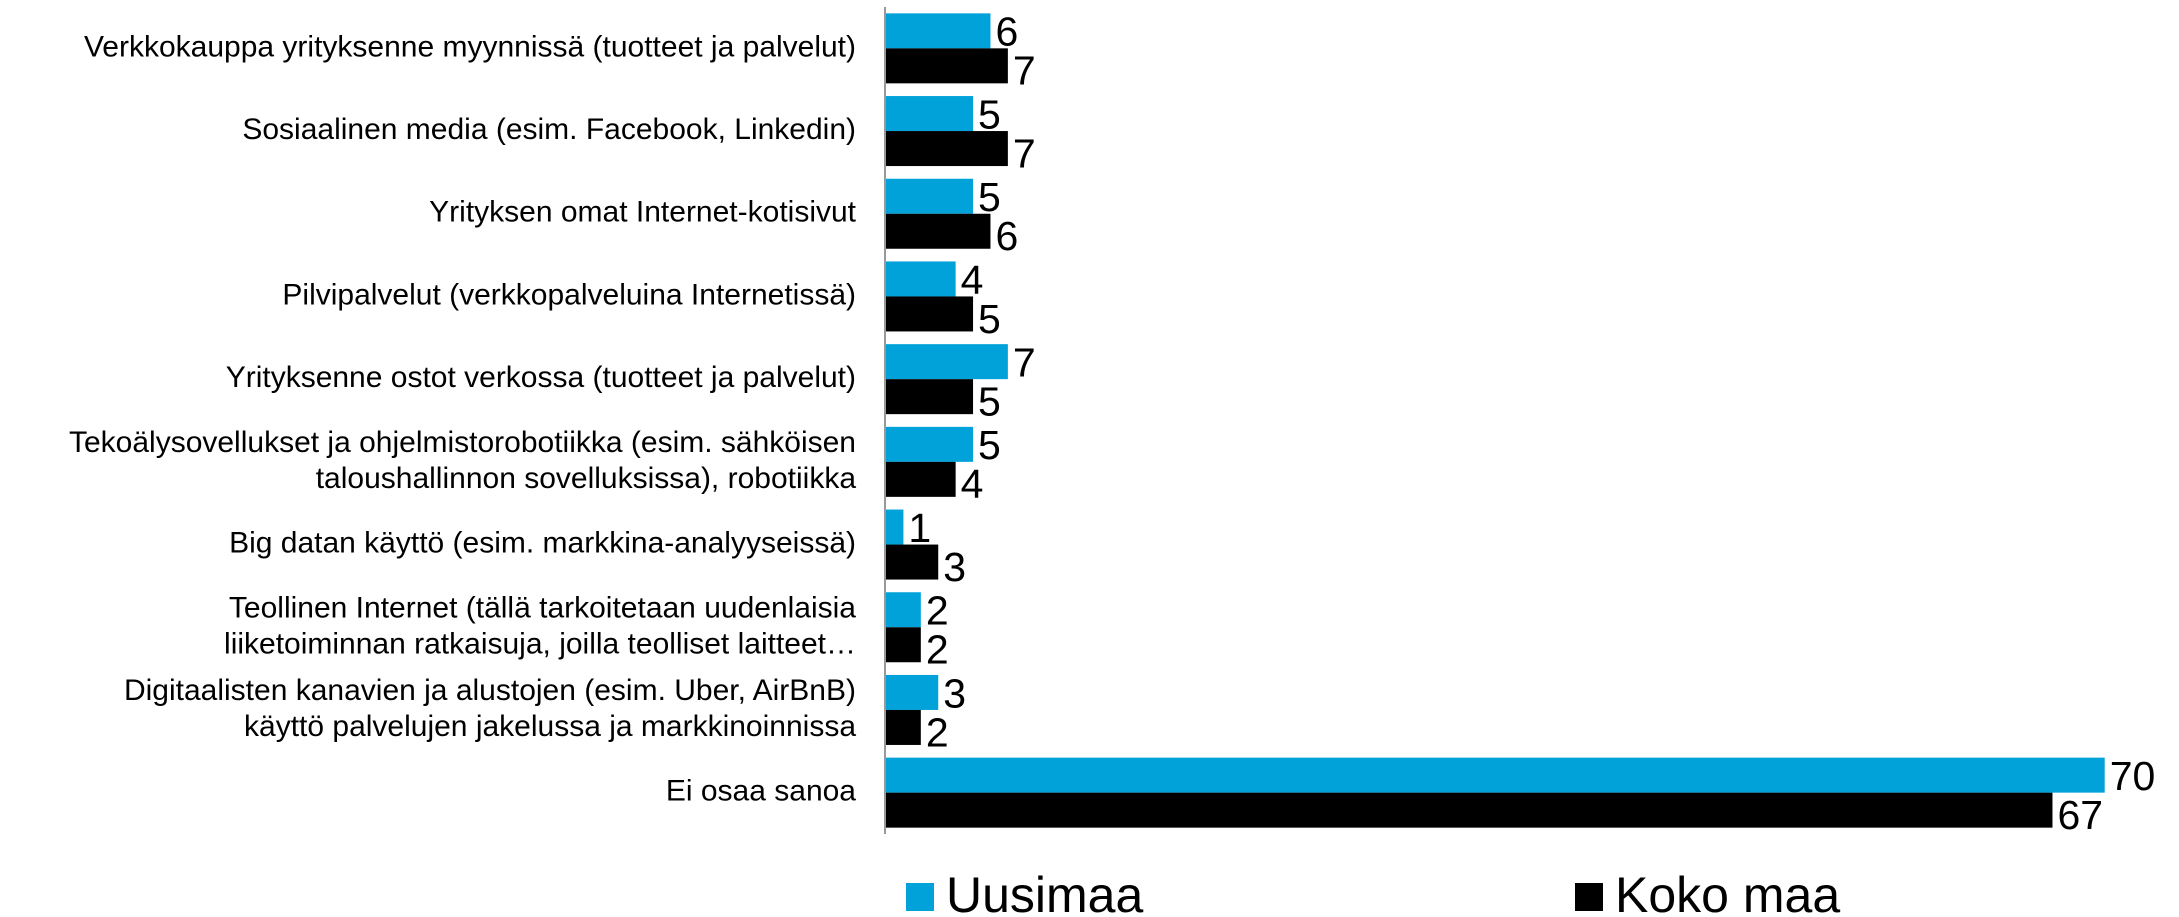  Describe the element at coordinates (919, 528) in the screenshot. I see `value-label: 1` at that location.